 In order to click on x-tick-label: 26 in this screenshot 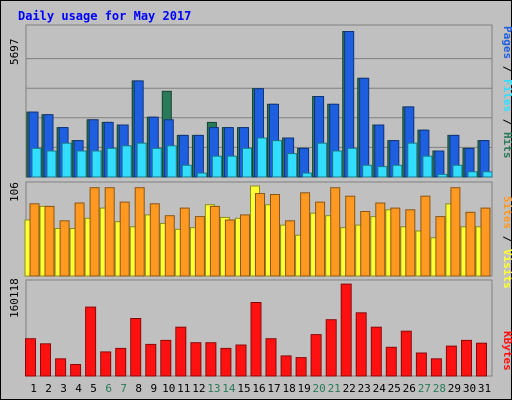, I will do `click(409, 388)`.